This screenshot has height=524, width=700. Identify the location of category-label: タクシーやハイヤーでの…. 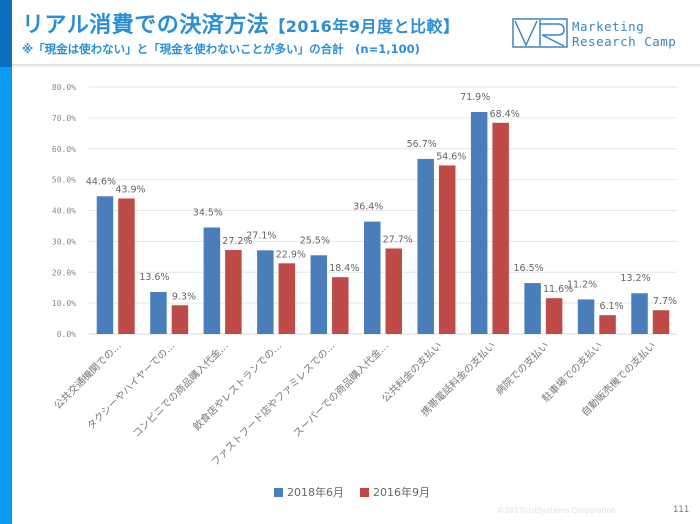
(131, 386).